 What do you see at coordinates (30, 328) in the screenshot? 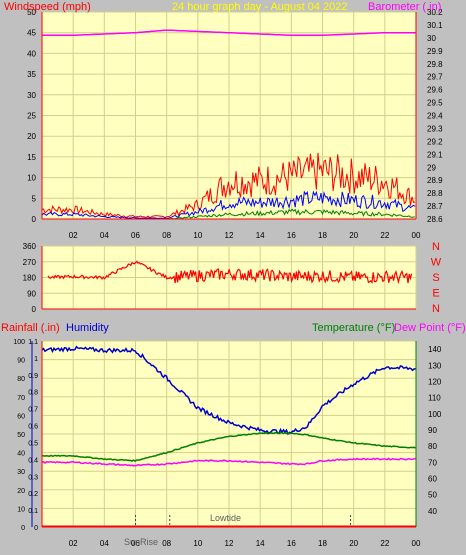
I see `rainfall-axis-label: Rainfall (.in)` at bounding box center [30, 328].